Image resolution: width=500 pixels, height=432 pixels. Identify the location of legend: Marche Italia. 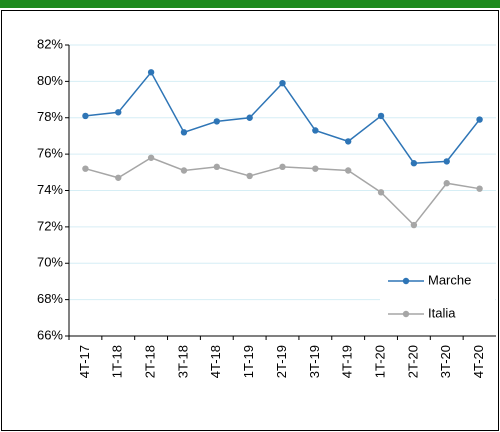
(437, 299).